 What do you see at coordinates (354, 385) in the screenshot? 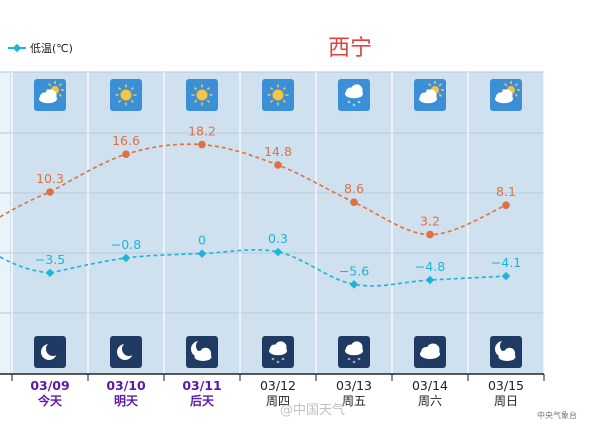
I see `x-tick-date: 03/13` at bounding box center [354, 385].